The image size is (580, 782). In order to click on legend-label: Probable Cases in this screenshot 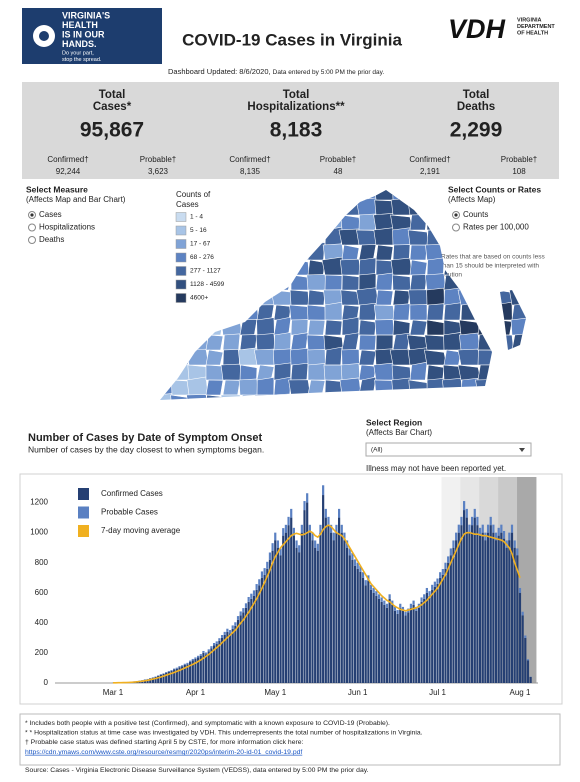, I will do `click(129, 512)`.